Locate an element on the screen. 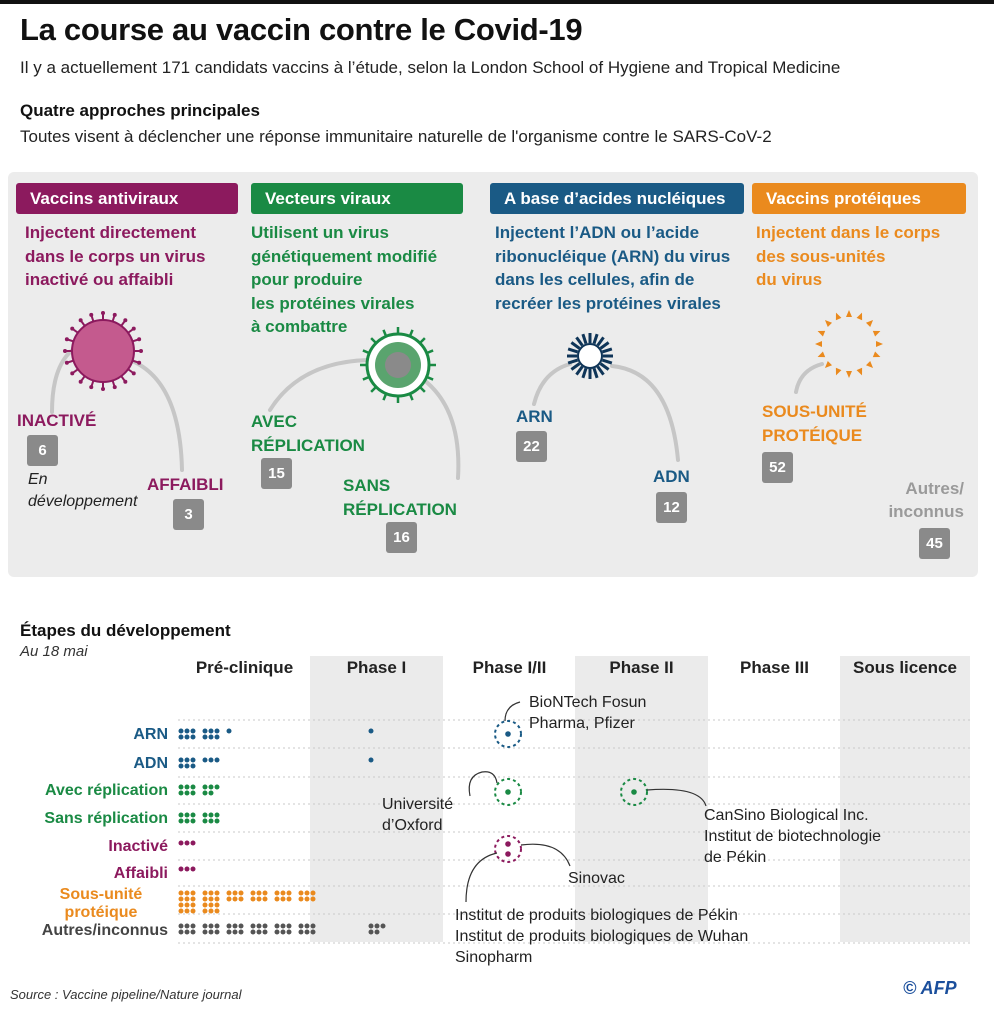 The width and height of the screenshot is (994, 1012). arc-avec-replication is located at coordinates (319, 385).